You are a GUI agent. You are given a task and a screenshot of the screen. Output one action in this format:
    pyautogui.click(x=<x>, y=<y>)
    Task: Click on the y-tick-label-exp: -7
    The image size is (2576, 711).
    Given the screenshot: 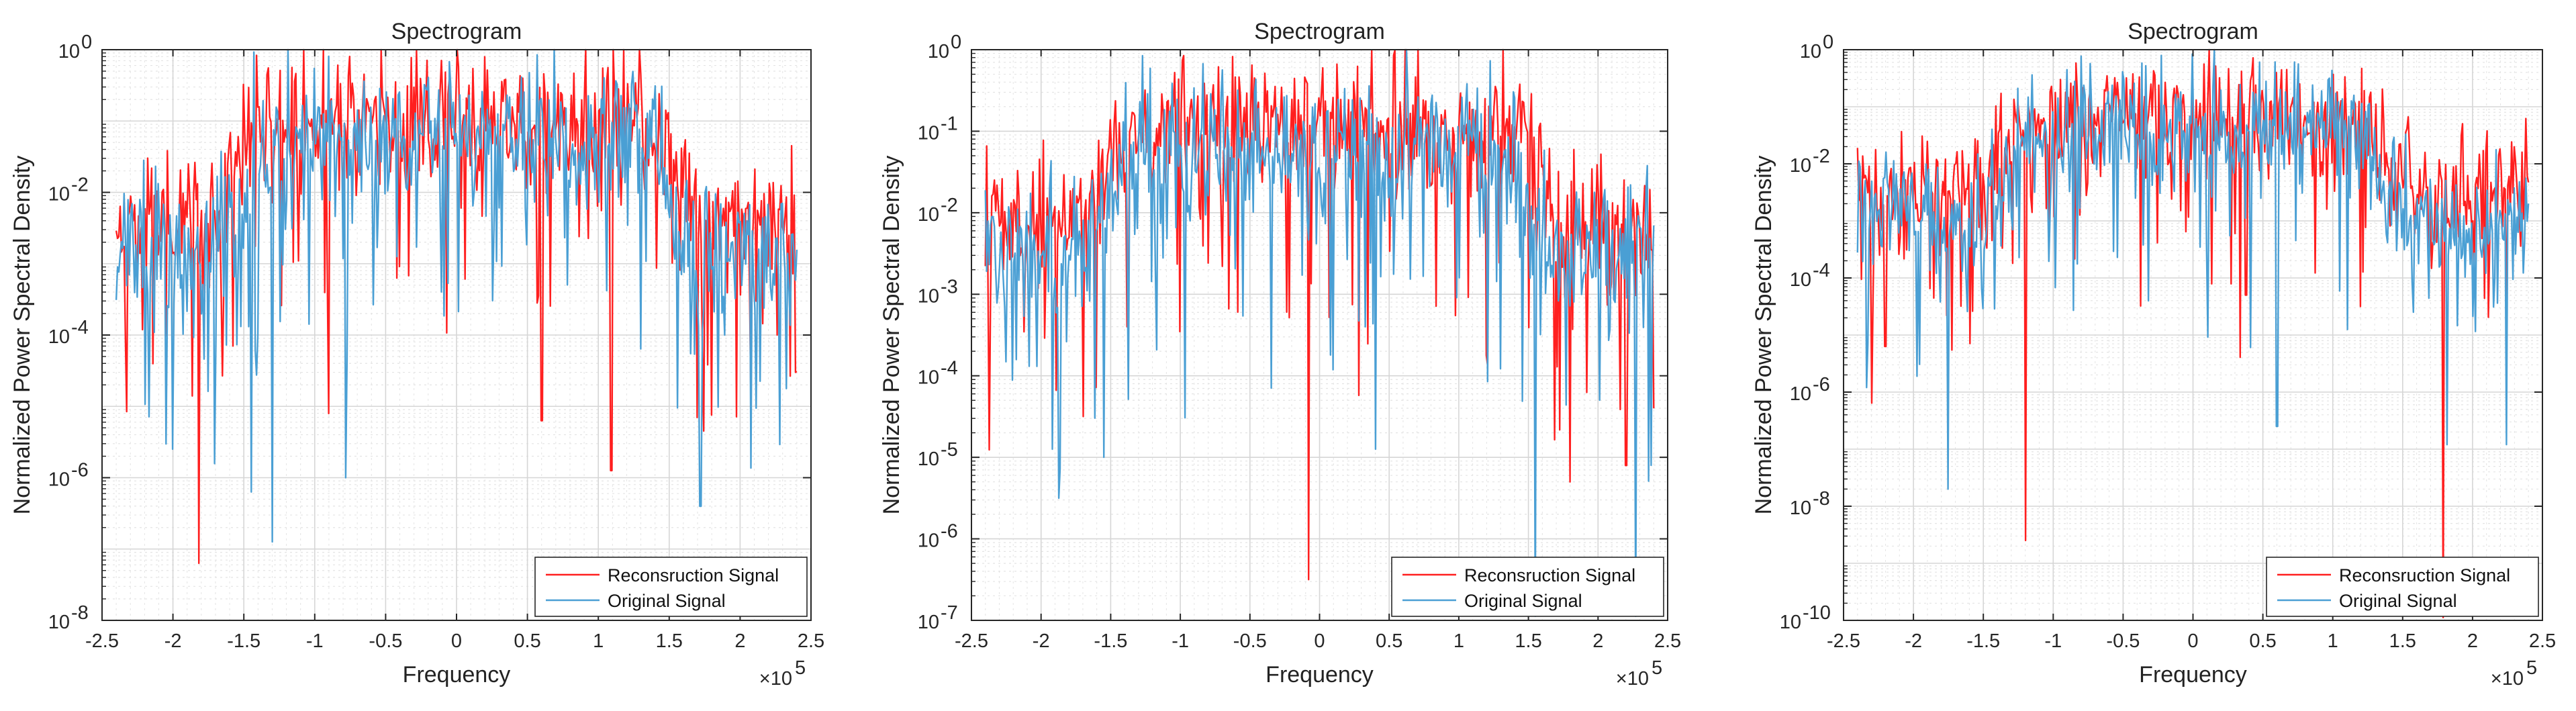 What is the action you would take?
    pyautogui.click(x=949, y=613)
    